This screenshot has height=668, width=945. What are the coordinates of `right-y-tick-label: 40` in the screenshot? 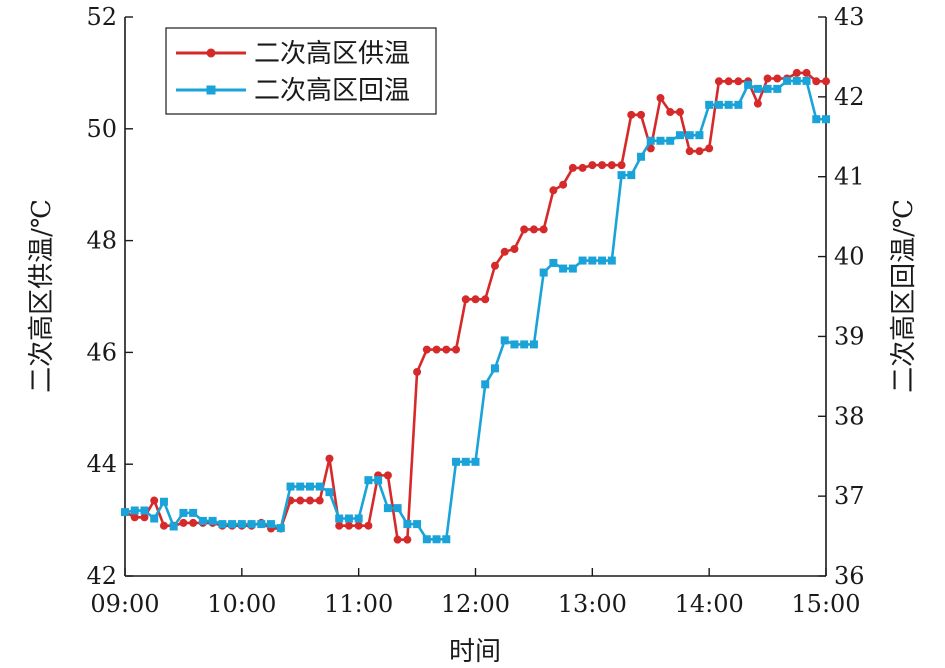 It's located at (849, 257).